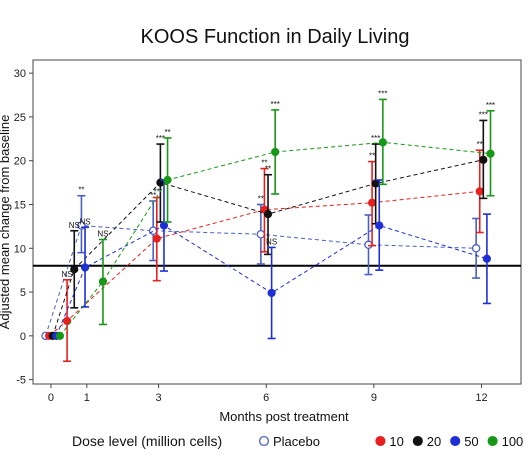  I want to click on legend-label-placebo: Placebo, so click(296, 441).